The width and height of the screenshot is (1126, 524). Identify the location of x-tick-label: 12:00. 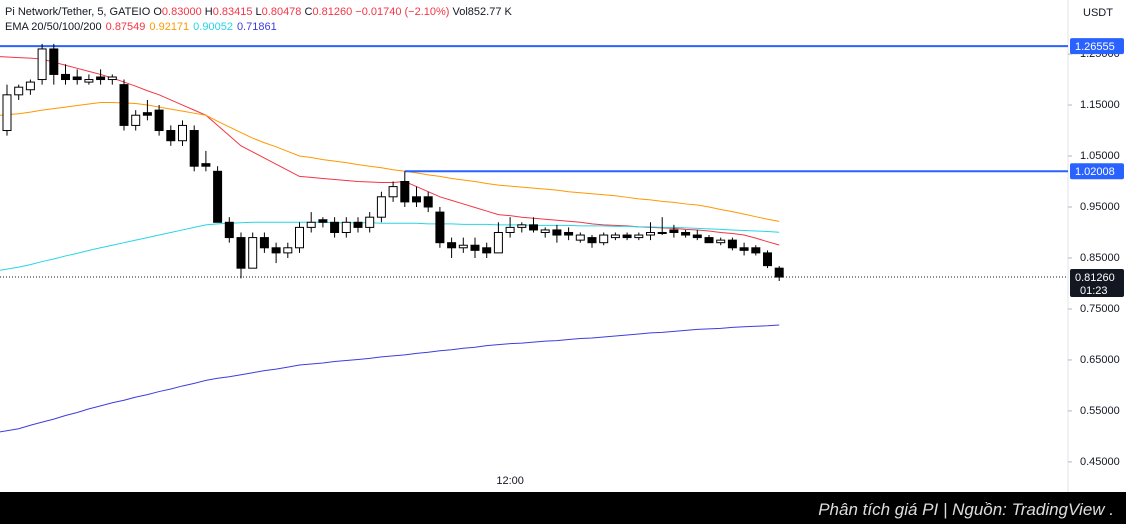
(510, 481).